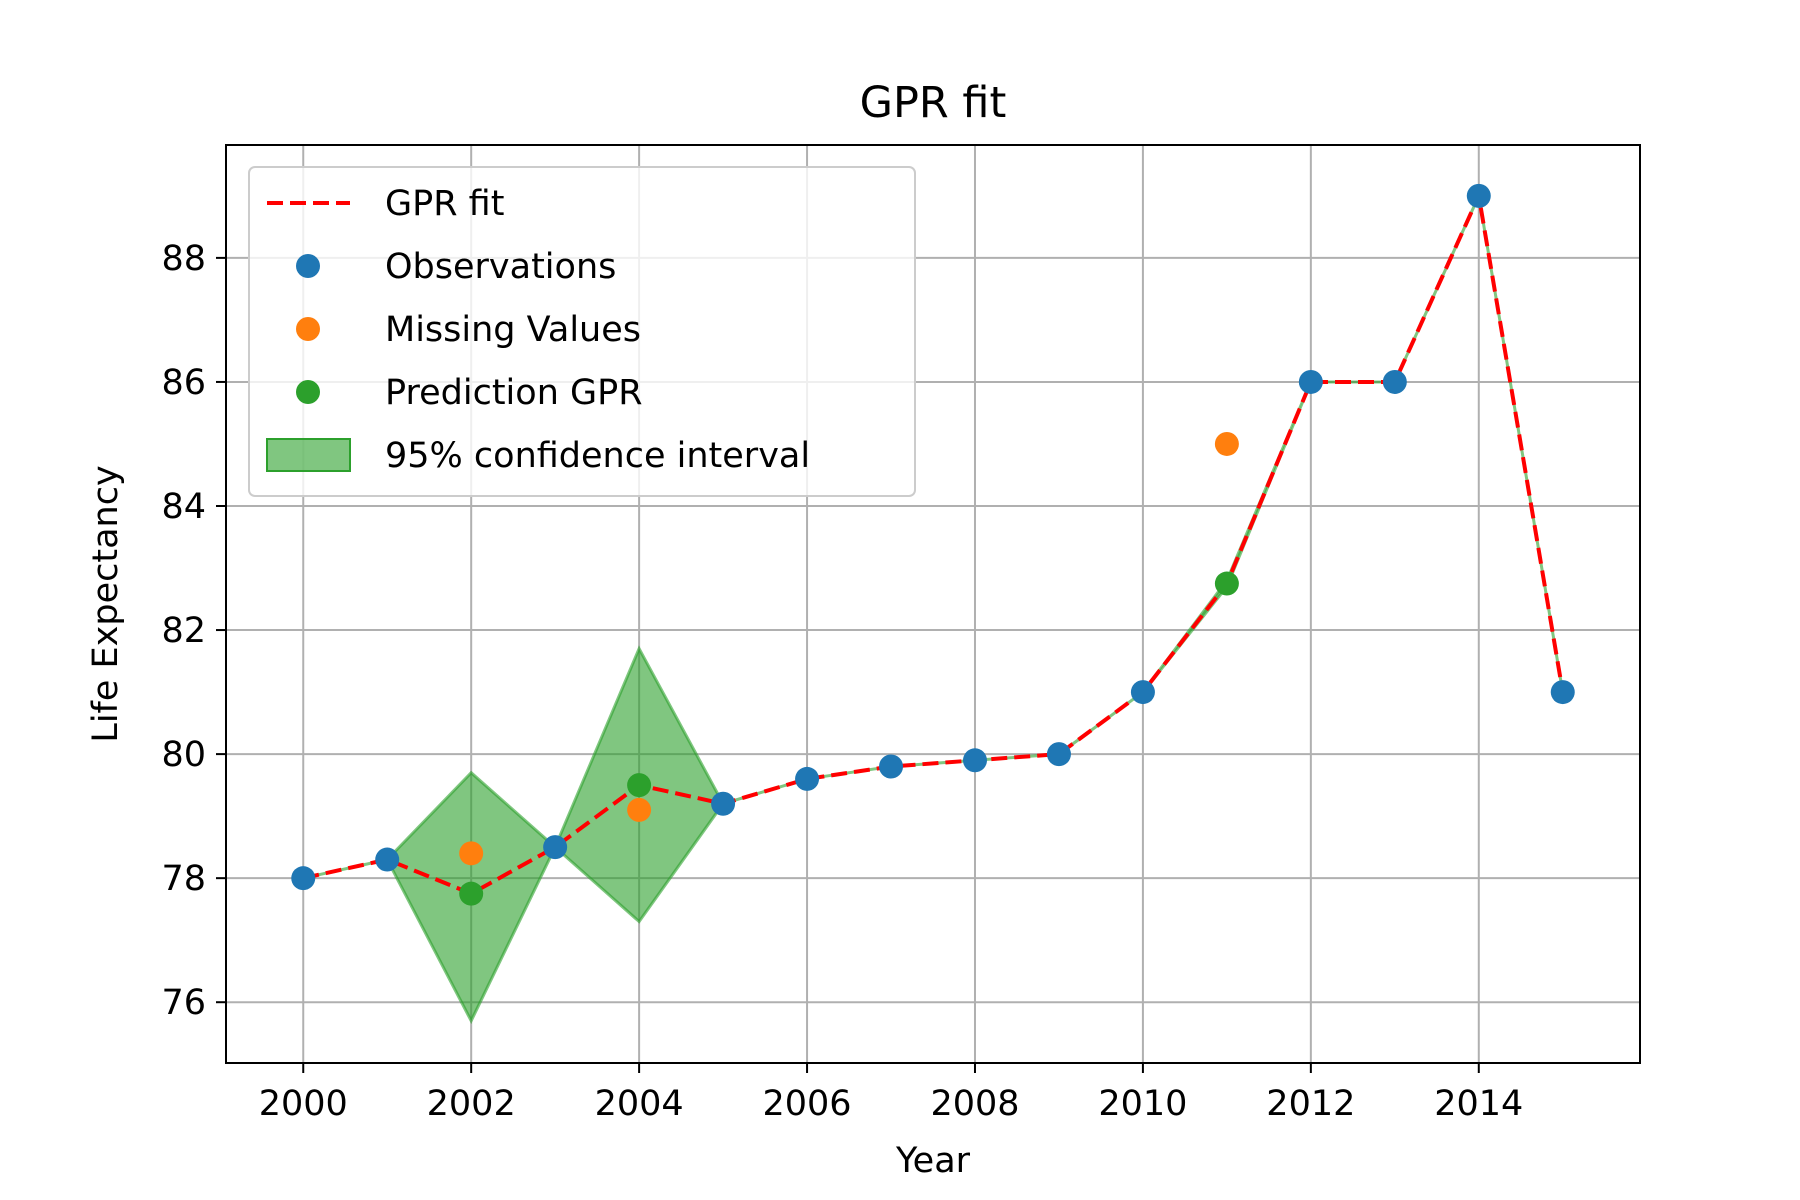  What do you see at coordinates (514, 393) in the screenshot?
I see `legend-label: Prediction GPR` at bounding box center [514, 393].